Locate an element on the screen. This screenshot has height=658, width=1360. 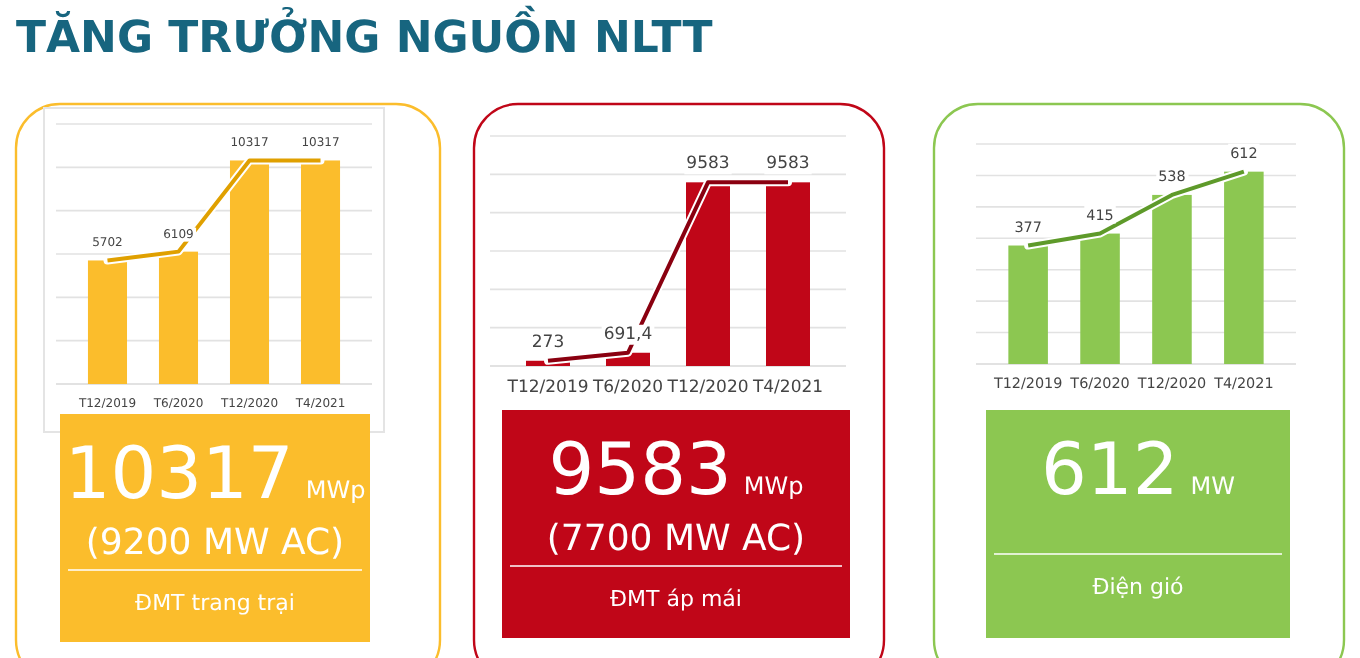
data-label: 273 is located at coordinates (548, 342).